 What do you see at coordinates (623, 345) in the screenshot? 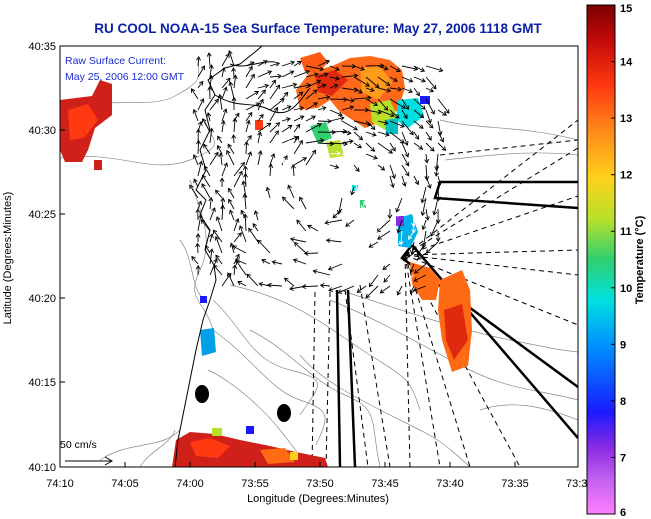
I see `colorbar-tick-label: 9` at bounding box center [623, 345].